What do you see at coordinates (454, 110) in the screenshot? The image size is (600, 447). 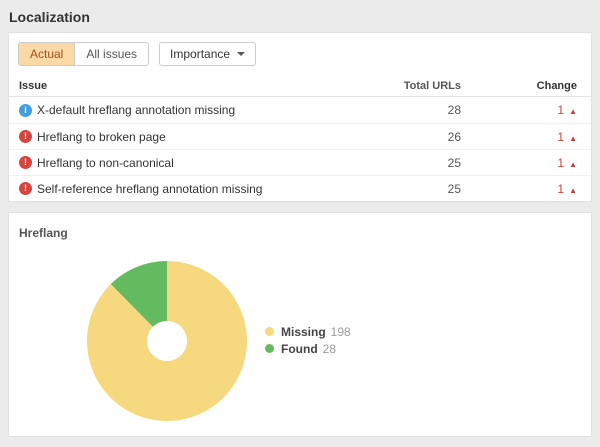 I see `total-urls-value: 28` at bounding box center [454, 110].